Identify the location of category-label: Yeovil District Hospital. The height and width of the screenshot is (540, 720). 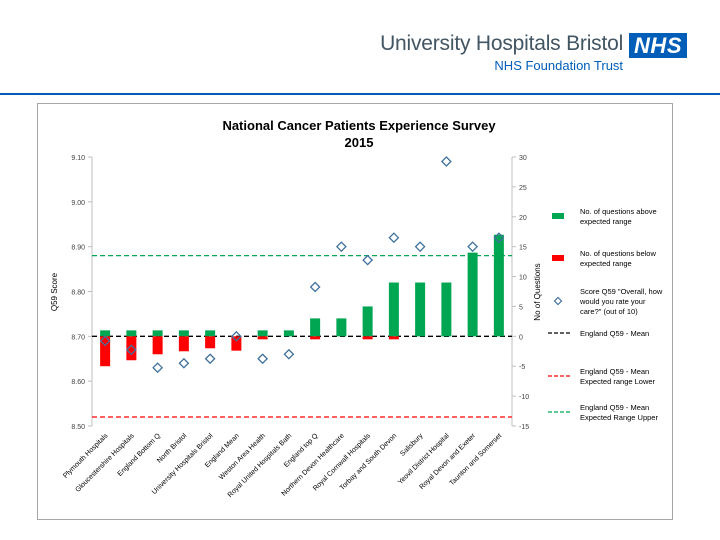
(424, 459).